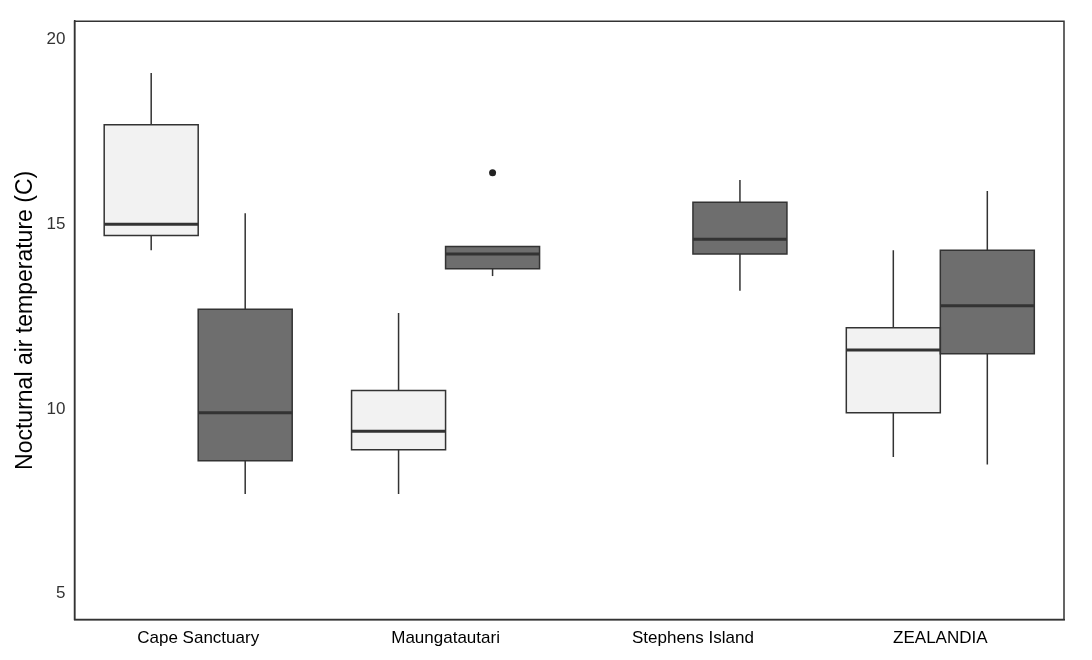 Image resolution: width=1092 pixels, height=660 pixels. I want to click on y-axis-title: Nocturnal air temperature (C), so click(24, 320).